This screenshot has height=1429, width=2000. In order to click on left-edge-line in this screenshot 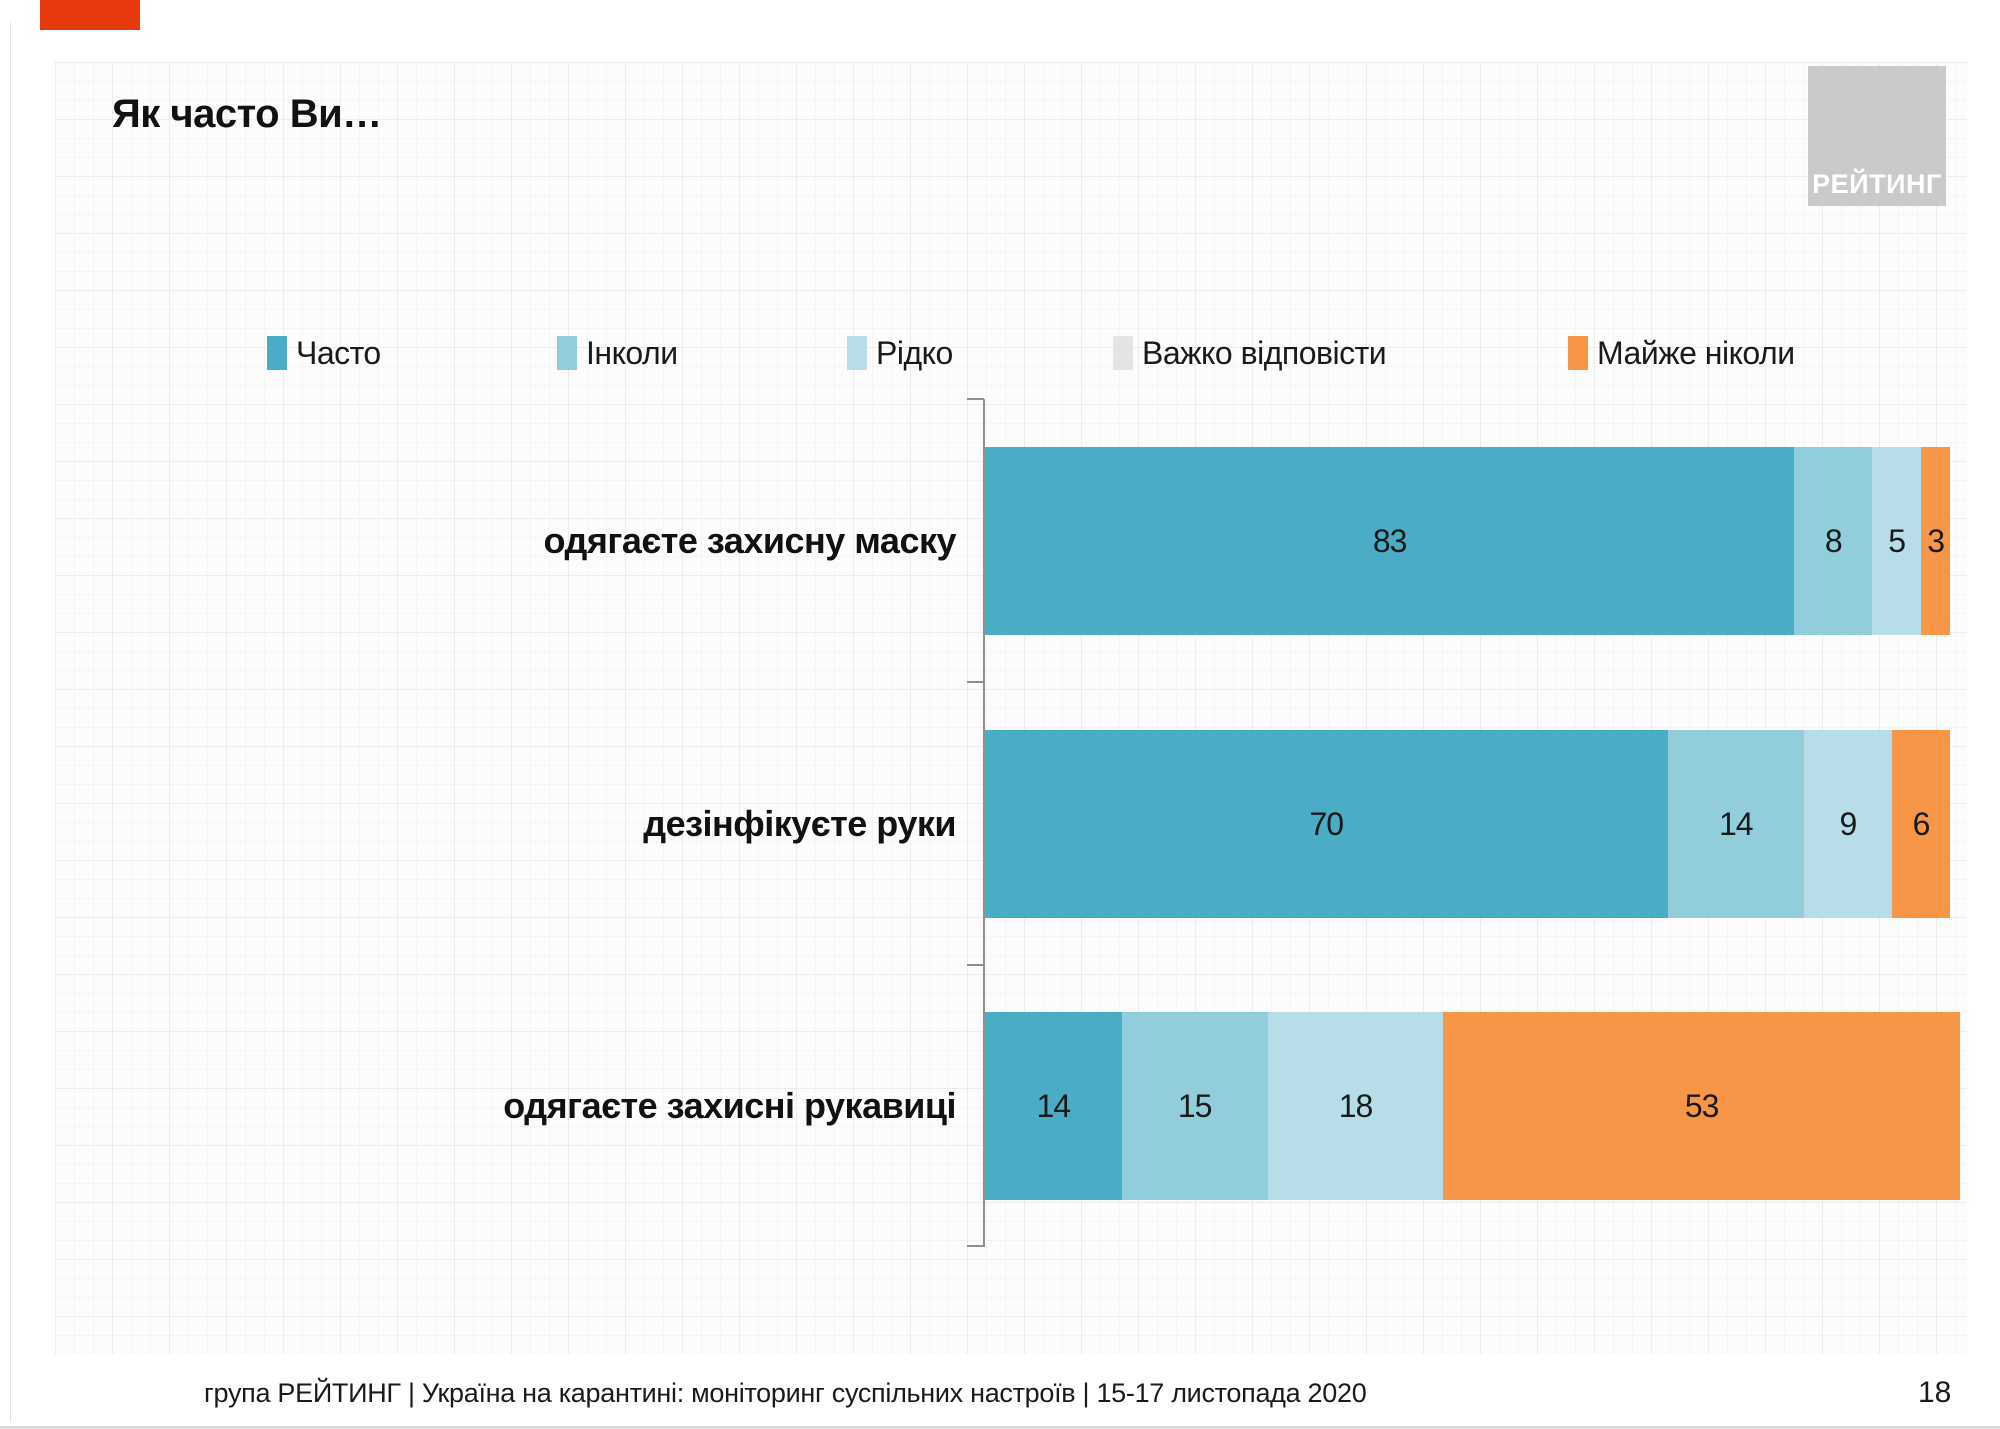, I will do `click(10, 722)`.